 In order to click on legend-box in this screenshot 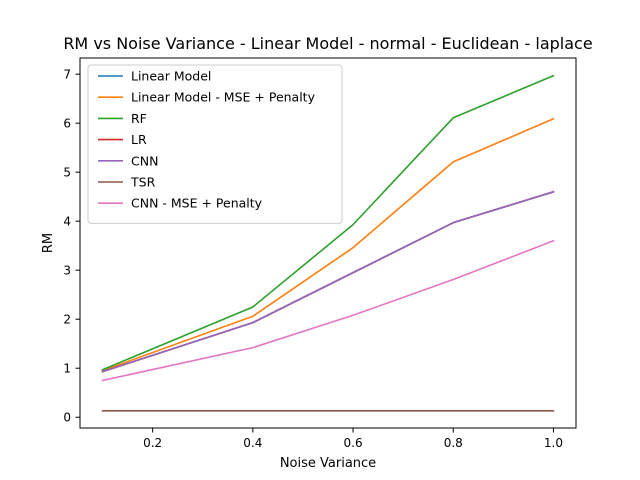, I will do `click(215, 144)`.